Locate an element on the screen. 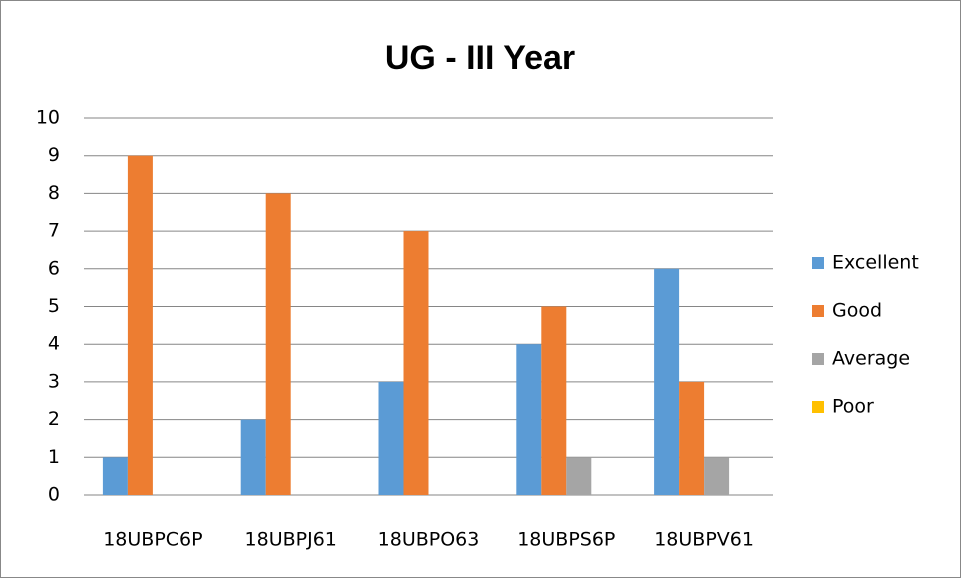  y-tick-label: 2 is located at coordinates (54, 419).